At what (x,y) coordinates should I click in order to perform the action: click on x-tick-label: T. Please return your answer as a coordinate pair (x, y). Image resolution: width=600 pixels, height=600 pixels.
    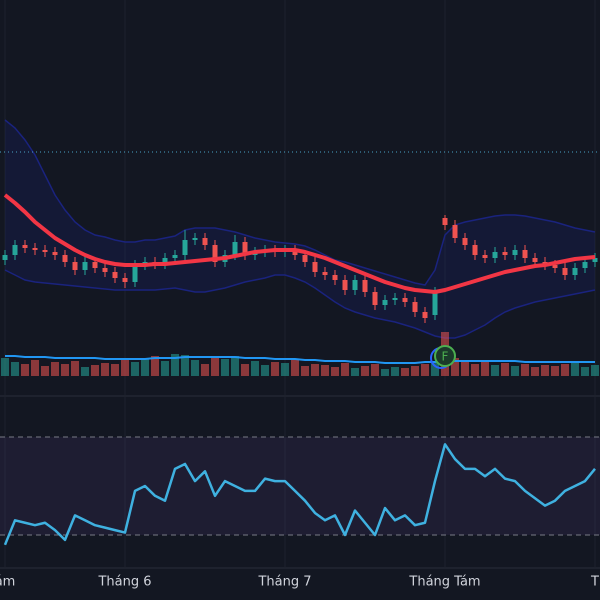
    Looking at the image, I should click on (594, 582).